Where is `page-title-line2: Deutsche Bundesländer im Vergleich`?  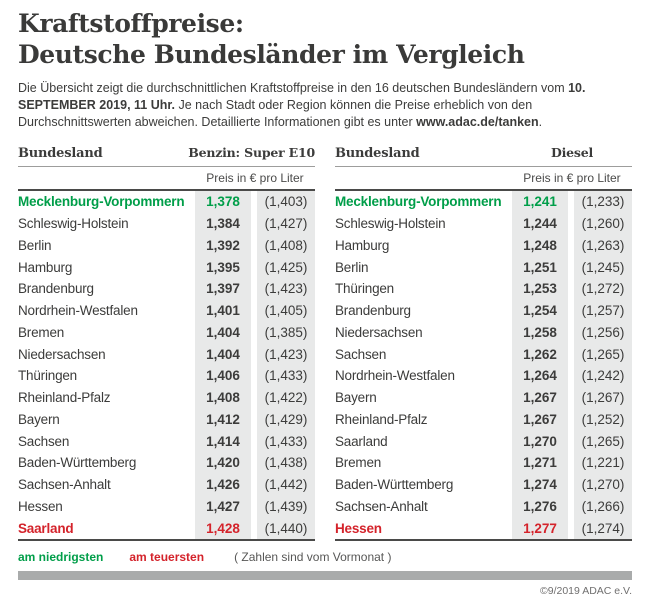
page-title-line2: Deutsche Bundesländer im Vergleich is located at coordinates (271, 54).